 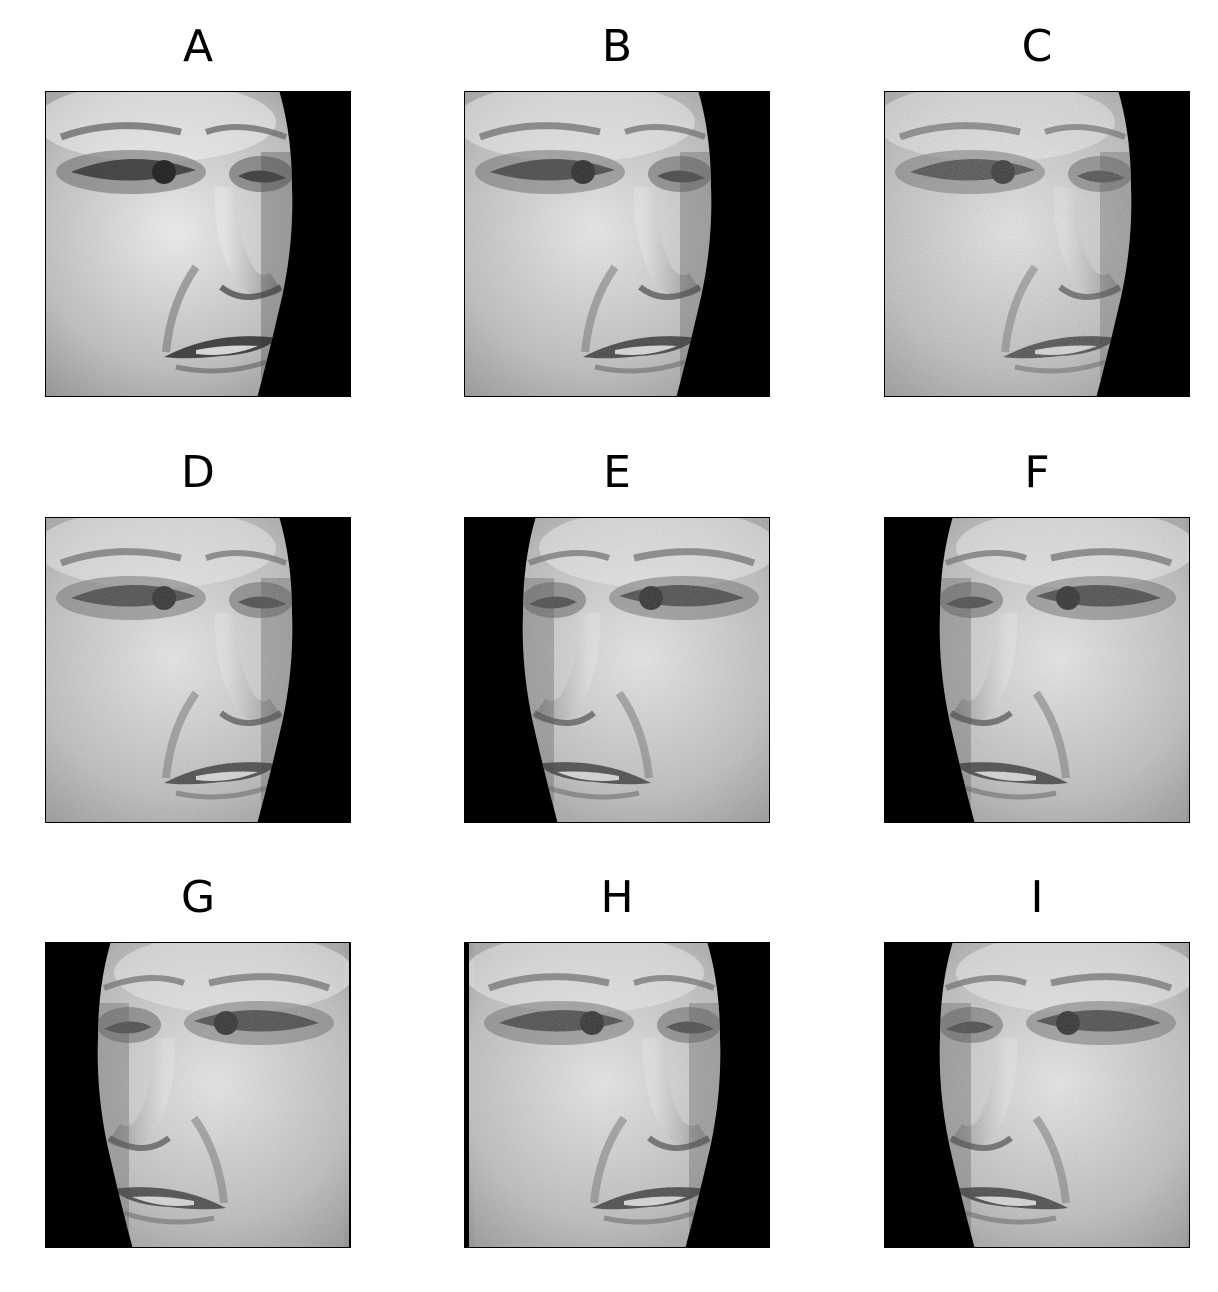 I want to click on panel-label: I, so click(x=1037, y=897).